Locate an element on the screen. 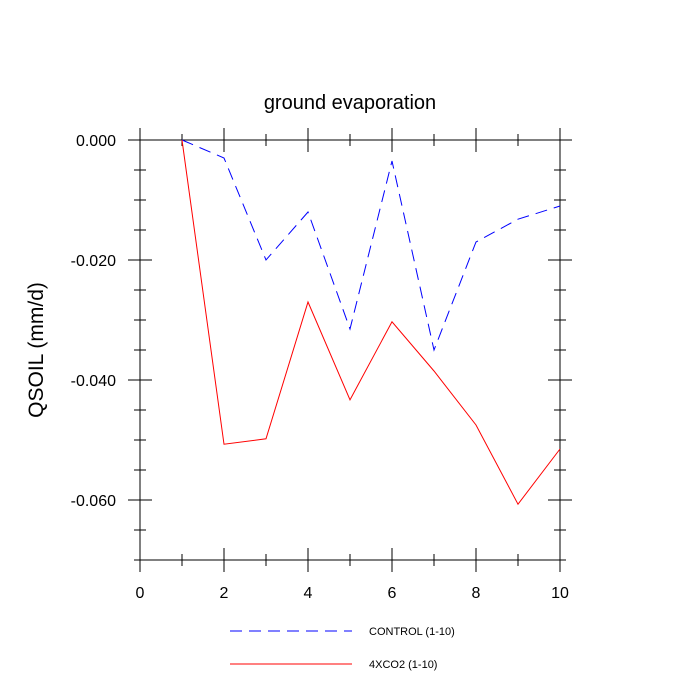 This screenshot has width=700, height=700. legend-label-4xco2: 4XCO2 (1-10) is located at coordinates (403, 665).